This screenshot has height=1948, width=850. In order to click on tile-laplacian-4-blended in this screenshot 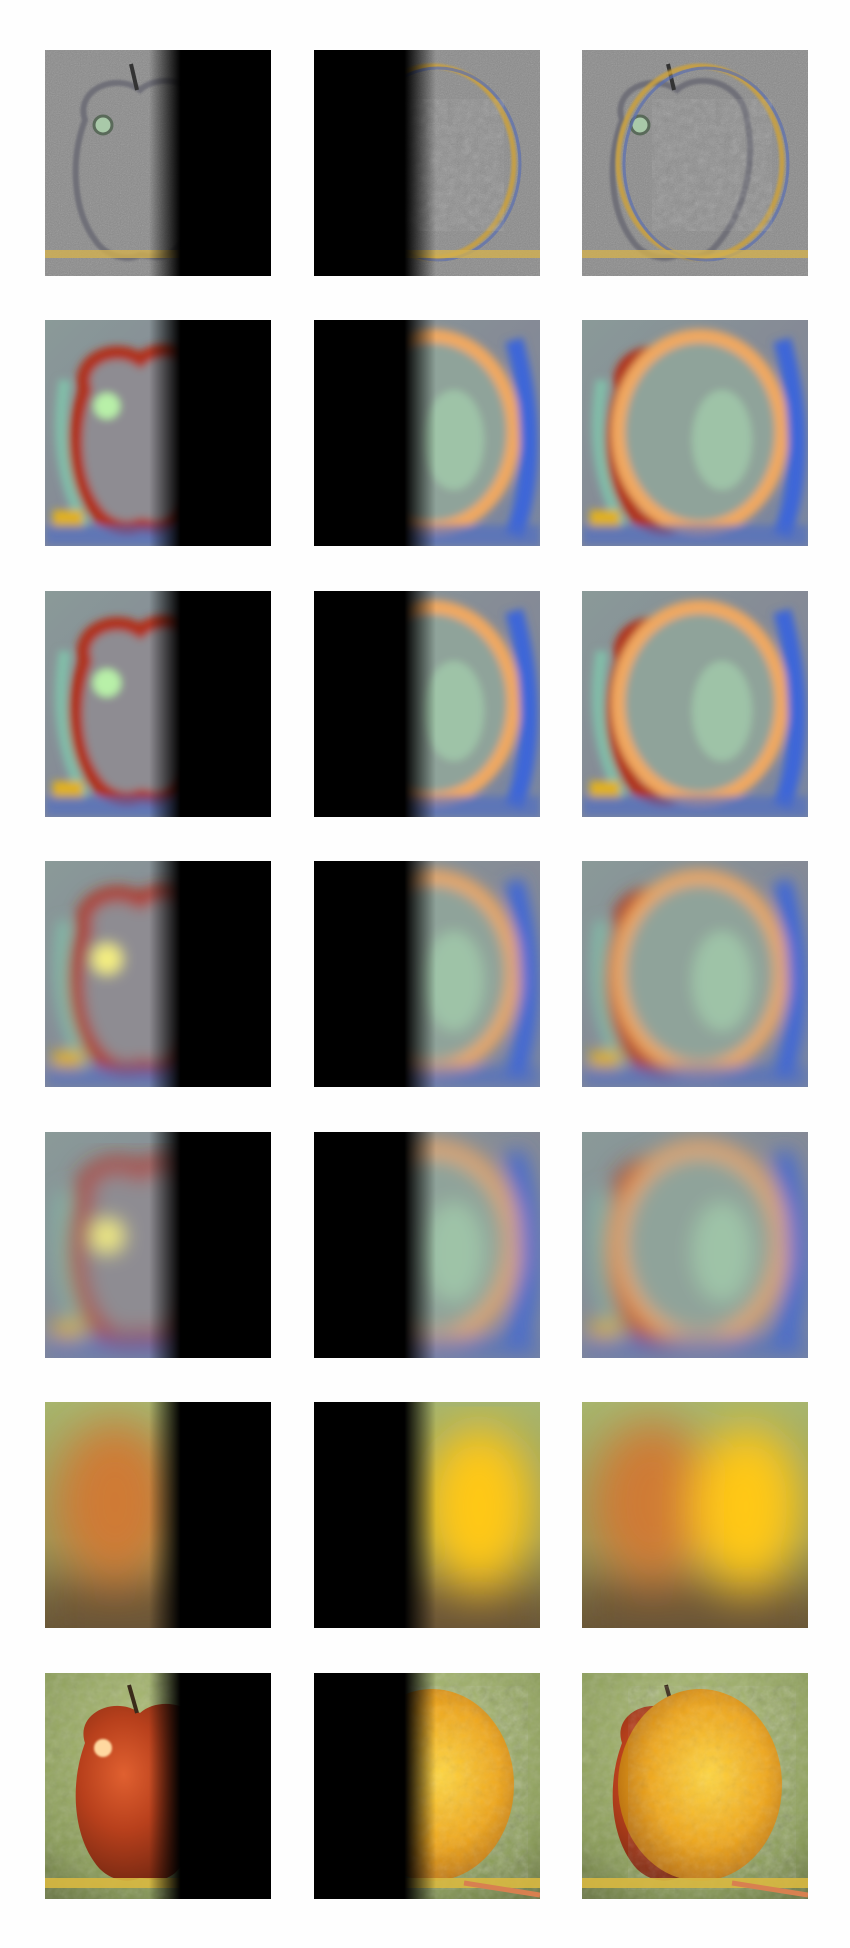, I will do `click(695, 1245)`.